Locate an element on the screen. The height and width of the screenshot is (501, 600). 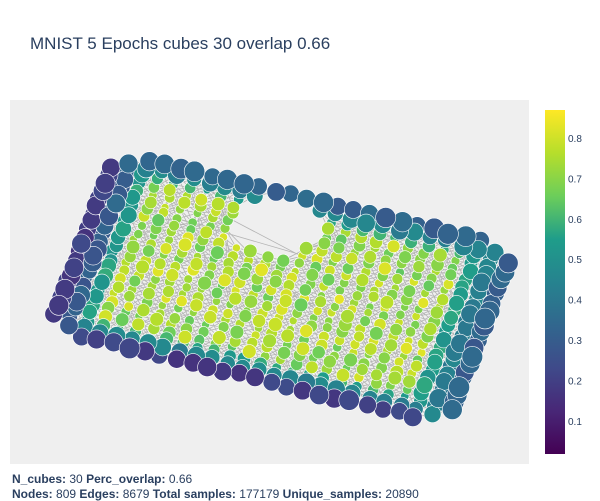
colorbar-tick-label: 0.5 is located at coordinates (575, 260).